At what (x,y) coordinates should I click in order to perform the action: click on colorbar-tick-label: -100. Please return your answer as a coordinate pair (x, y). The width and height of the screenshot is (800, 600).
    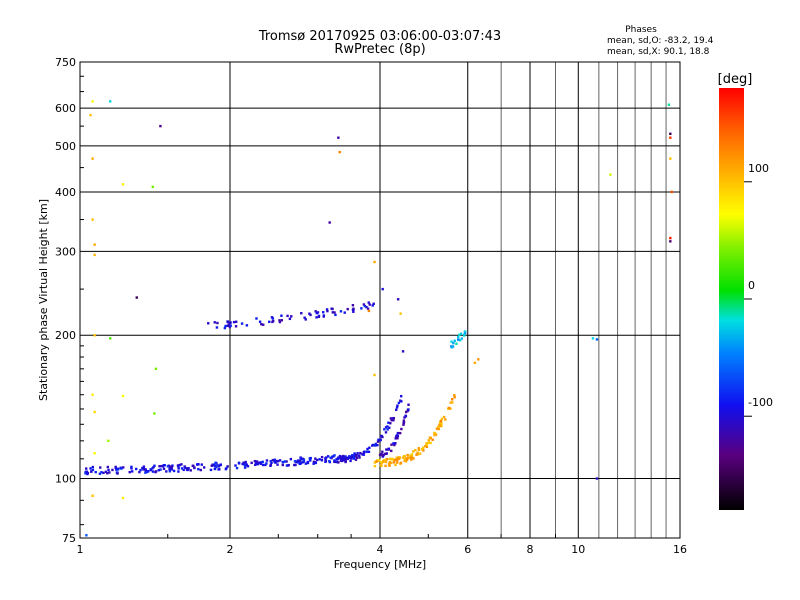
    Looking at the image, I should click on (760, 402).